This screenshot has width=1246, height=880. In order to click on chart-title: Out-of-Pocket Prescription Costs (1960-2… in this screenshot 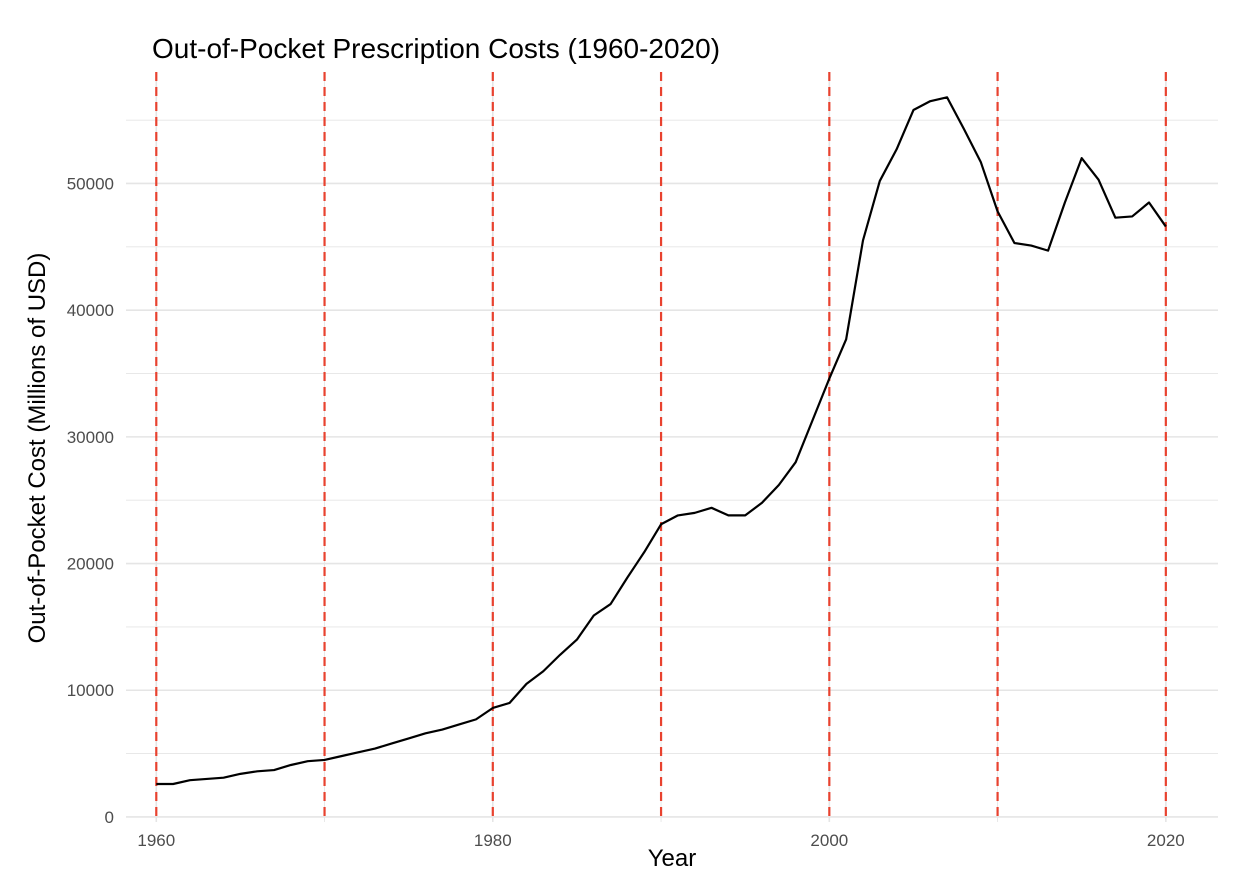, I will do `click(436, 48)`.